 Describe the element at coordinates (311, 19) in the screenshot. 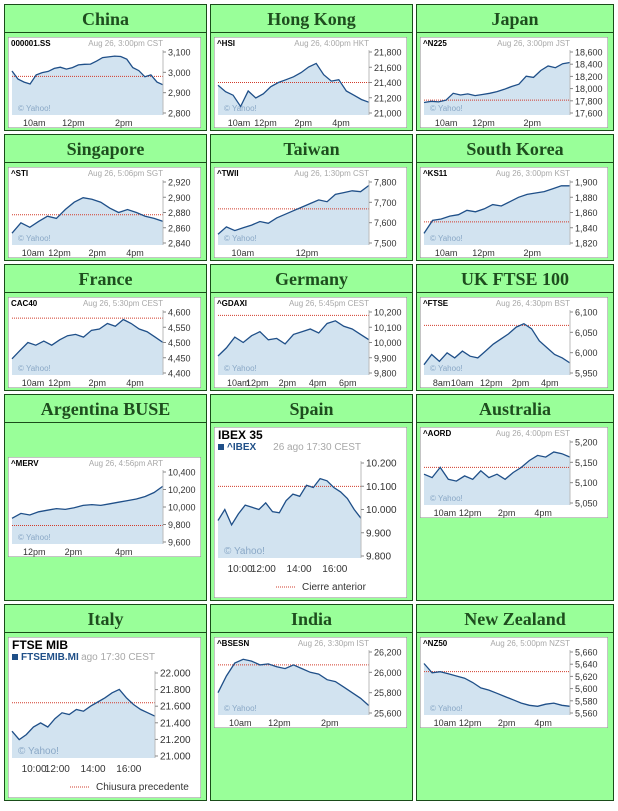

I see `region-title: Hong Kong` at that location.